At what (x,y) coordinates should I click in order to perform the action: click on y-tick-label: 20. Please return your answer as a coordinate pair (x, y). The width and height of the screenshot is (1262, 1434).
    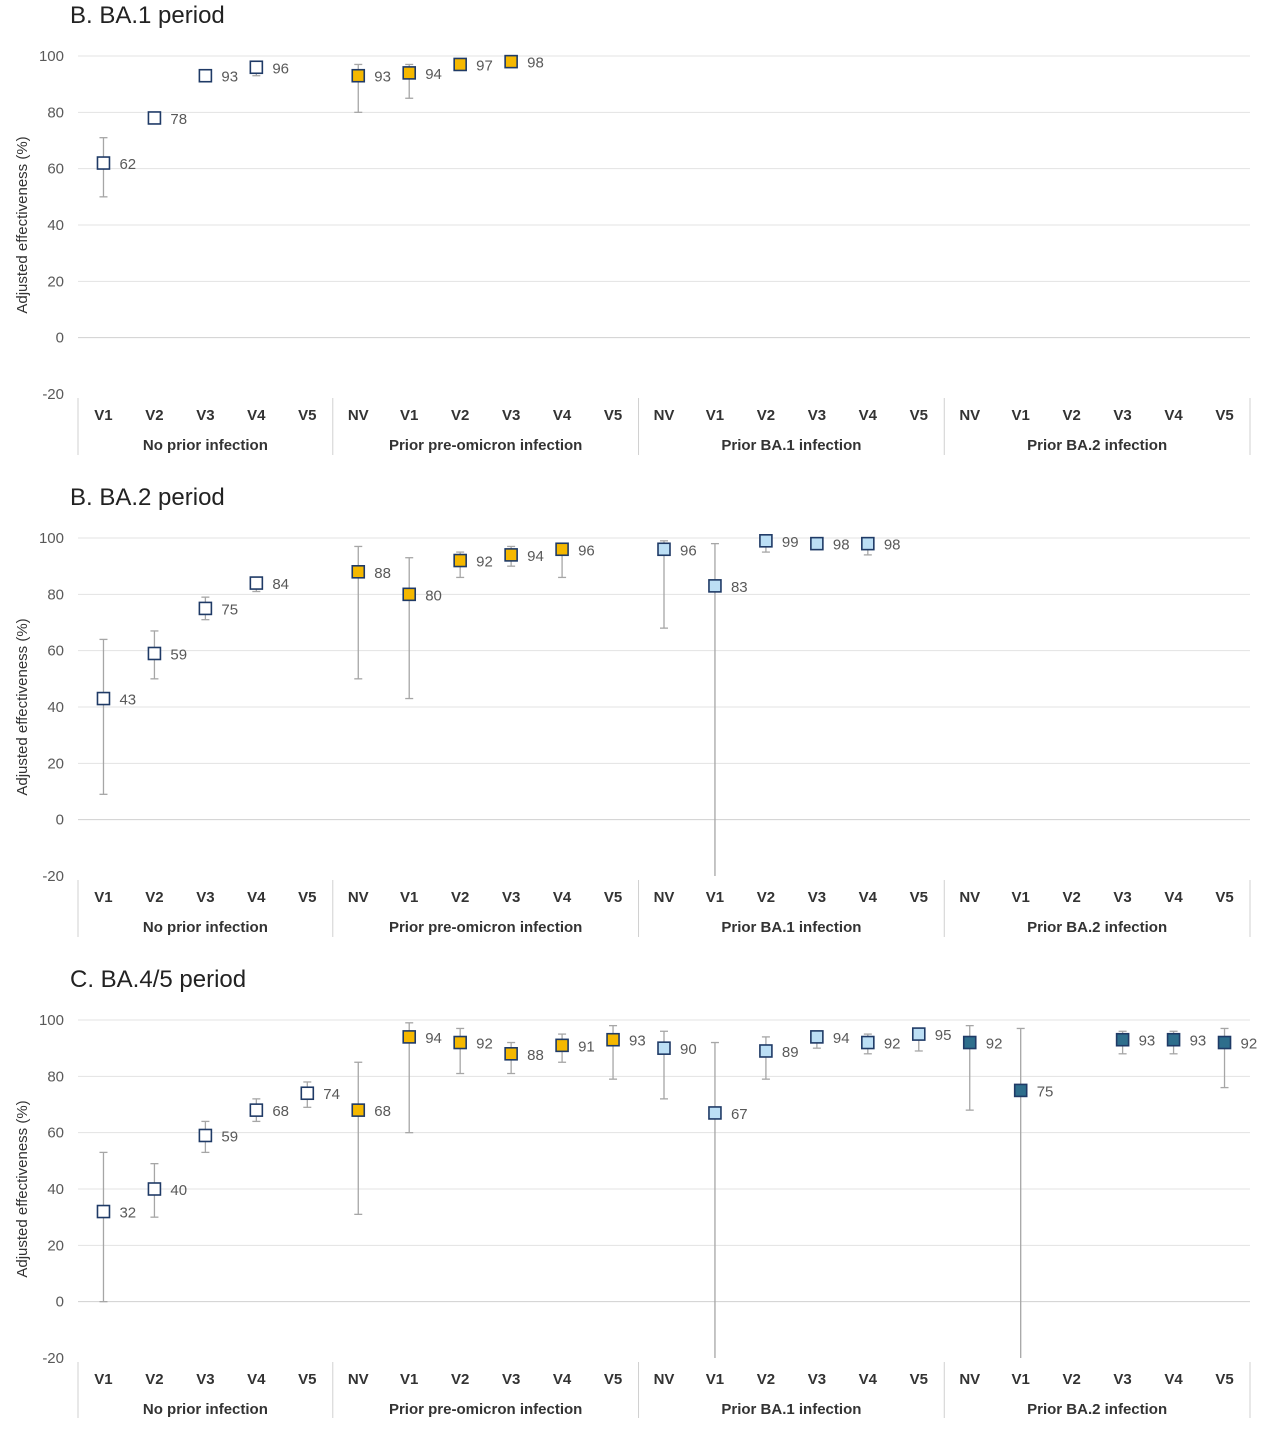
    Looking at the image, I should click on (55, 1245).